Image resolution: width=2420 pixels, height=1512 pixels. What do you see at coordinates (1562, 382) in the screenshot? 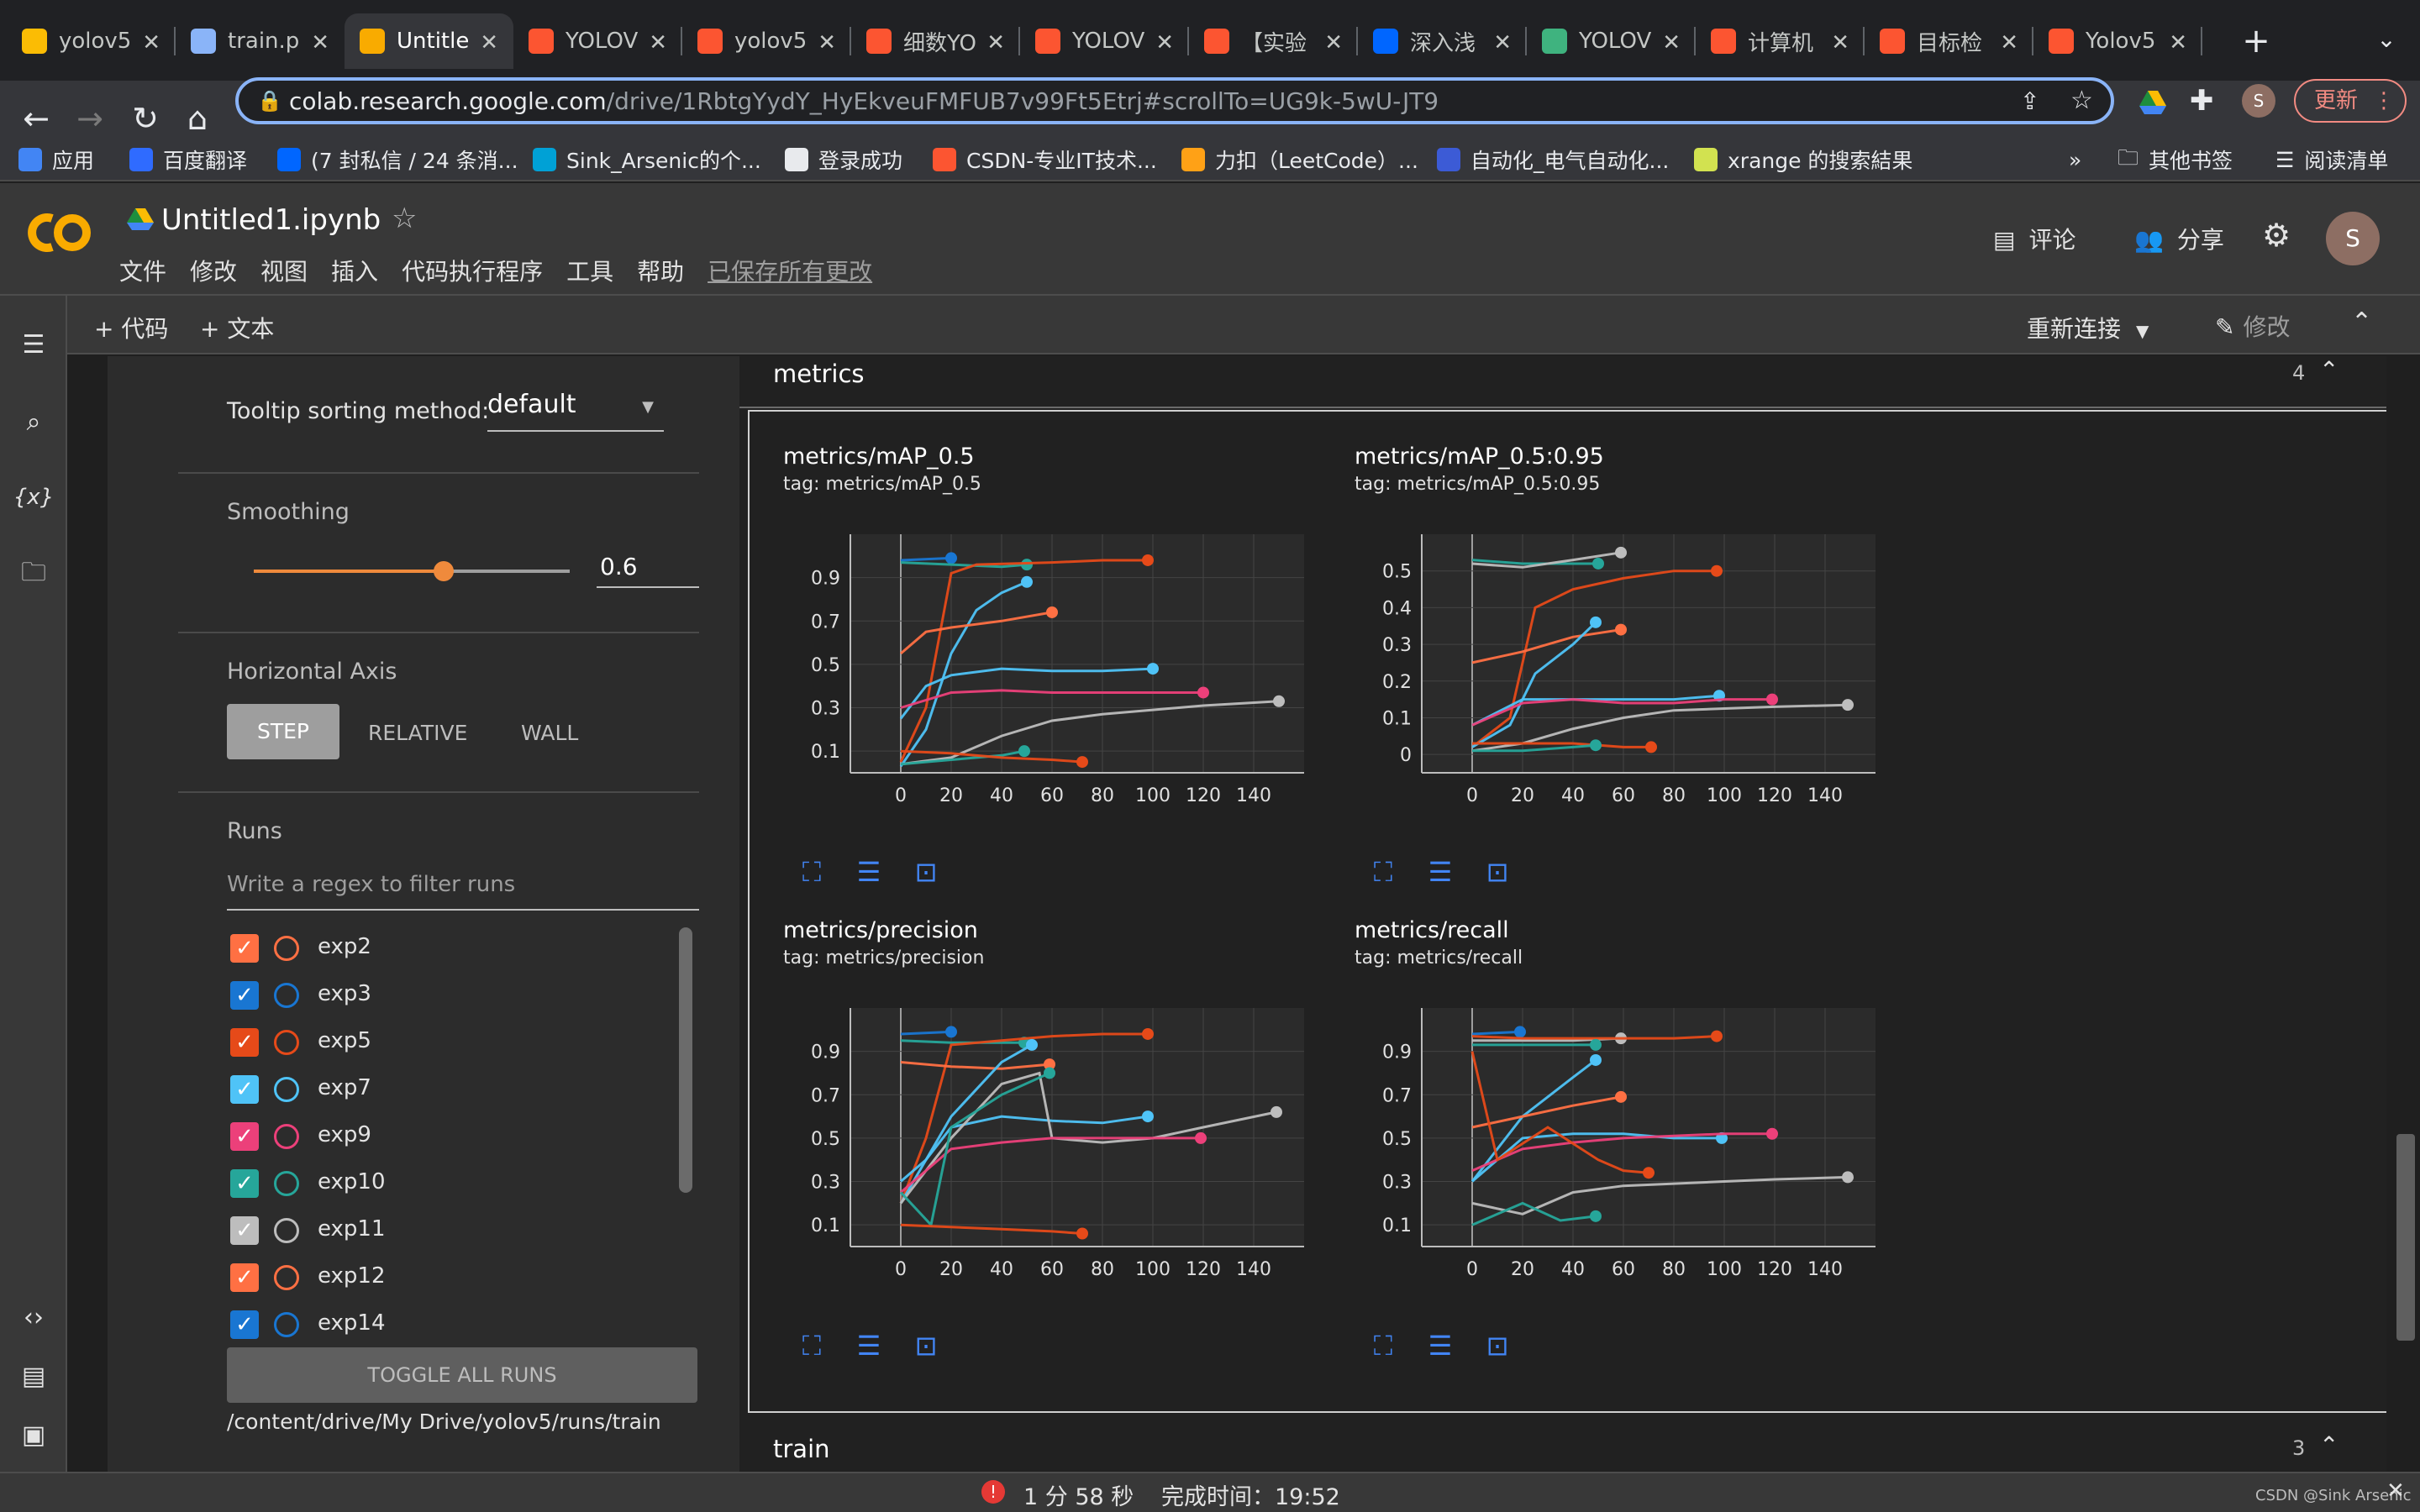
I see `metrics-group-header: metrics 4 ⌃` at bounding box center [1562, 382].